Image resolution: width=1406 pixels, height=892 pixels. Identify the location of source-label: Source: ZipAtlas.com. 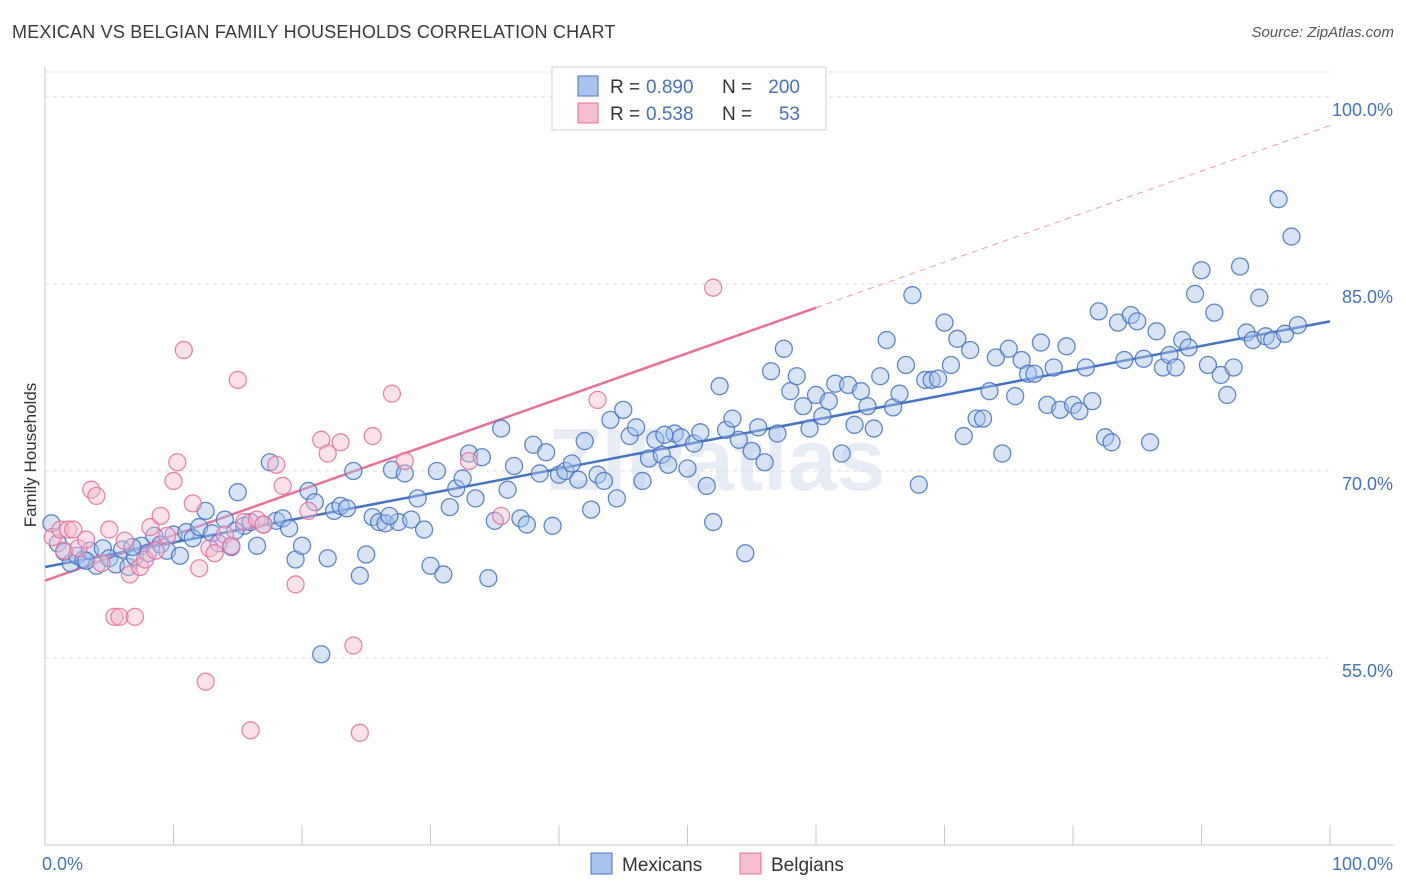
(1322, 32).